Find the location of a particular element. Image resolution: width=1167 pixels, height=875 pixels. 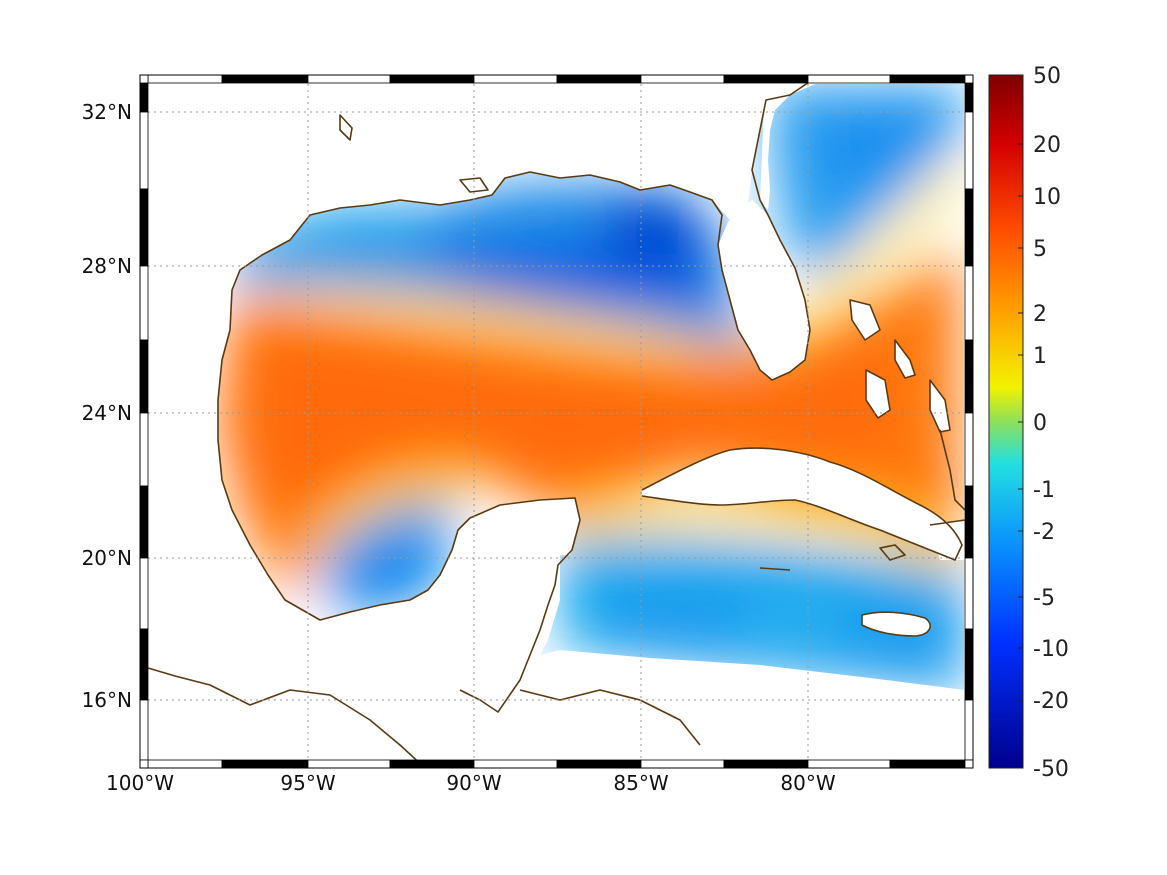

lat-tick-label: 24°N is located at coordinates (107, 413).